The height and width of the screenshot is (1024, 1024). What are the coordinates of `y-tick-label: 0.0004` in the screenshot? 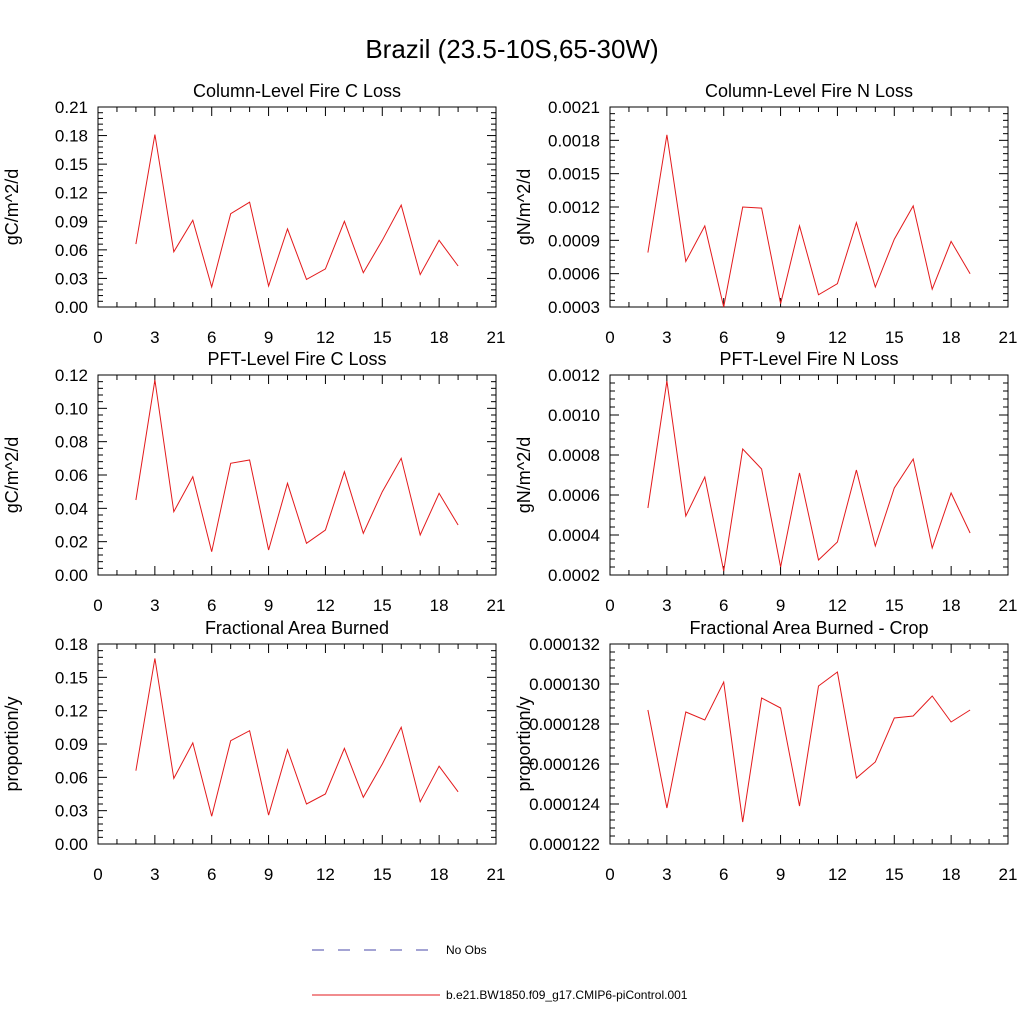 It's located at (574, 535).